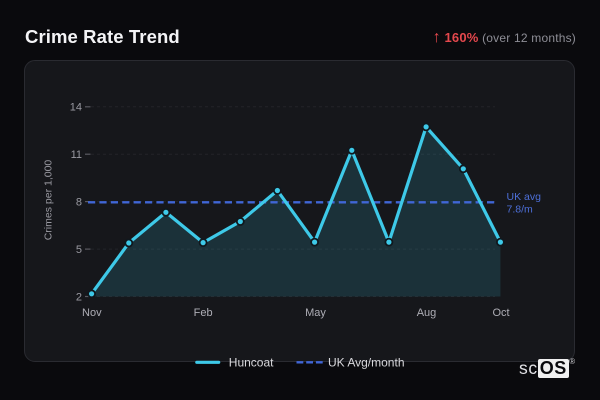  What do you see at coordinates (92, 313) in the screenshot?
I see `svg-text: Nov` at bounding box center [92, 313].